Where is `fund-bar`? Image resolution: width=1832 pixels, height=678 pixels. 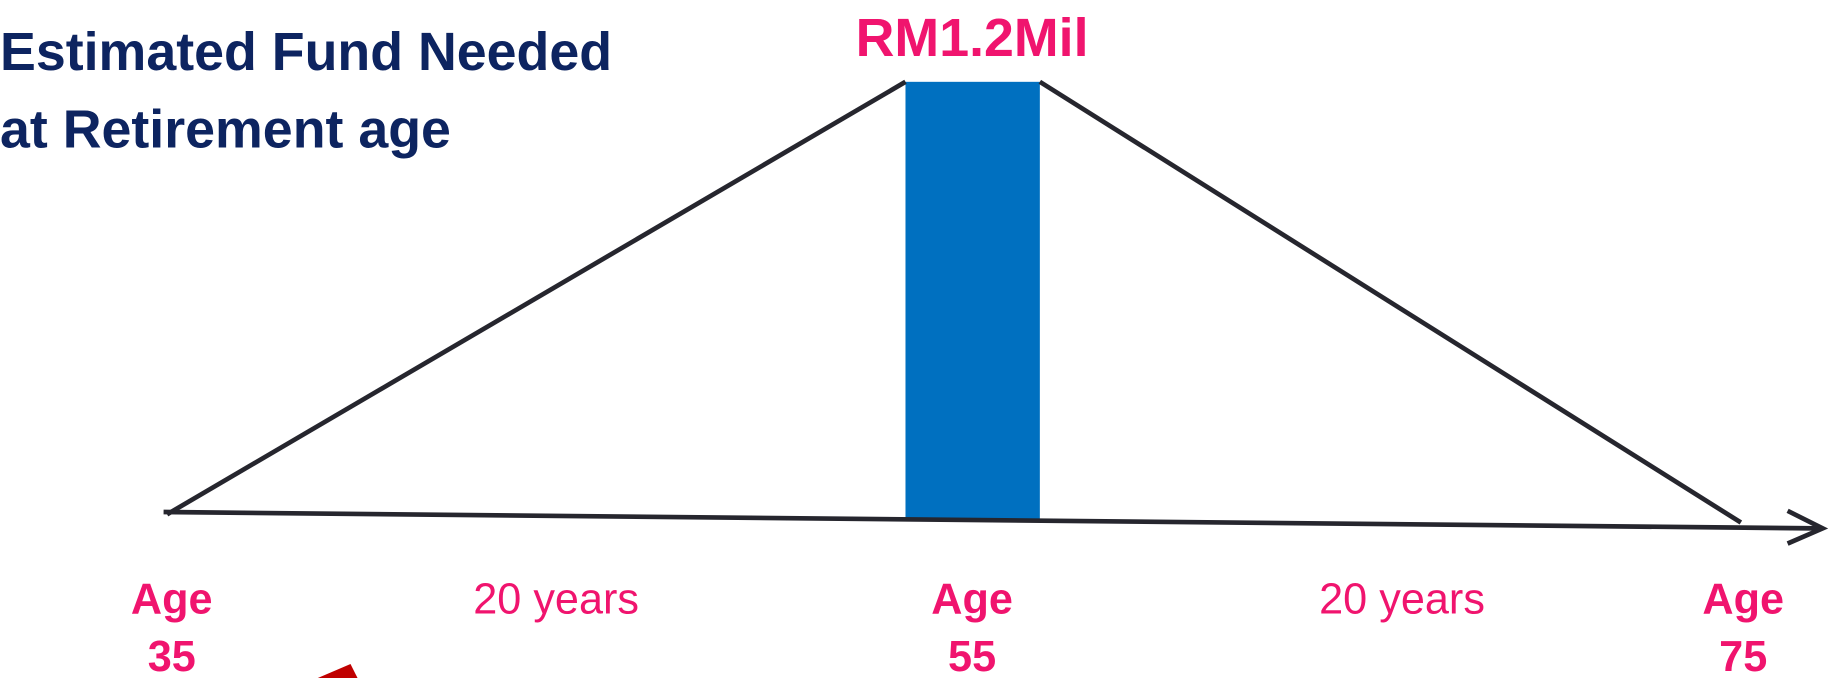
fund-bar is located at coordinates (972, 300).